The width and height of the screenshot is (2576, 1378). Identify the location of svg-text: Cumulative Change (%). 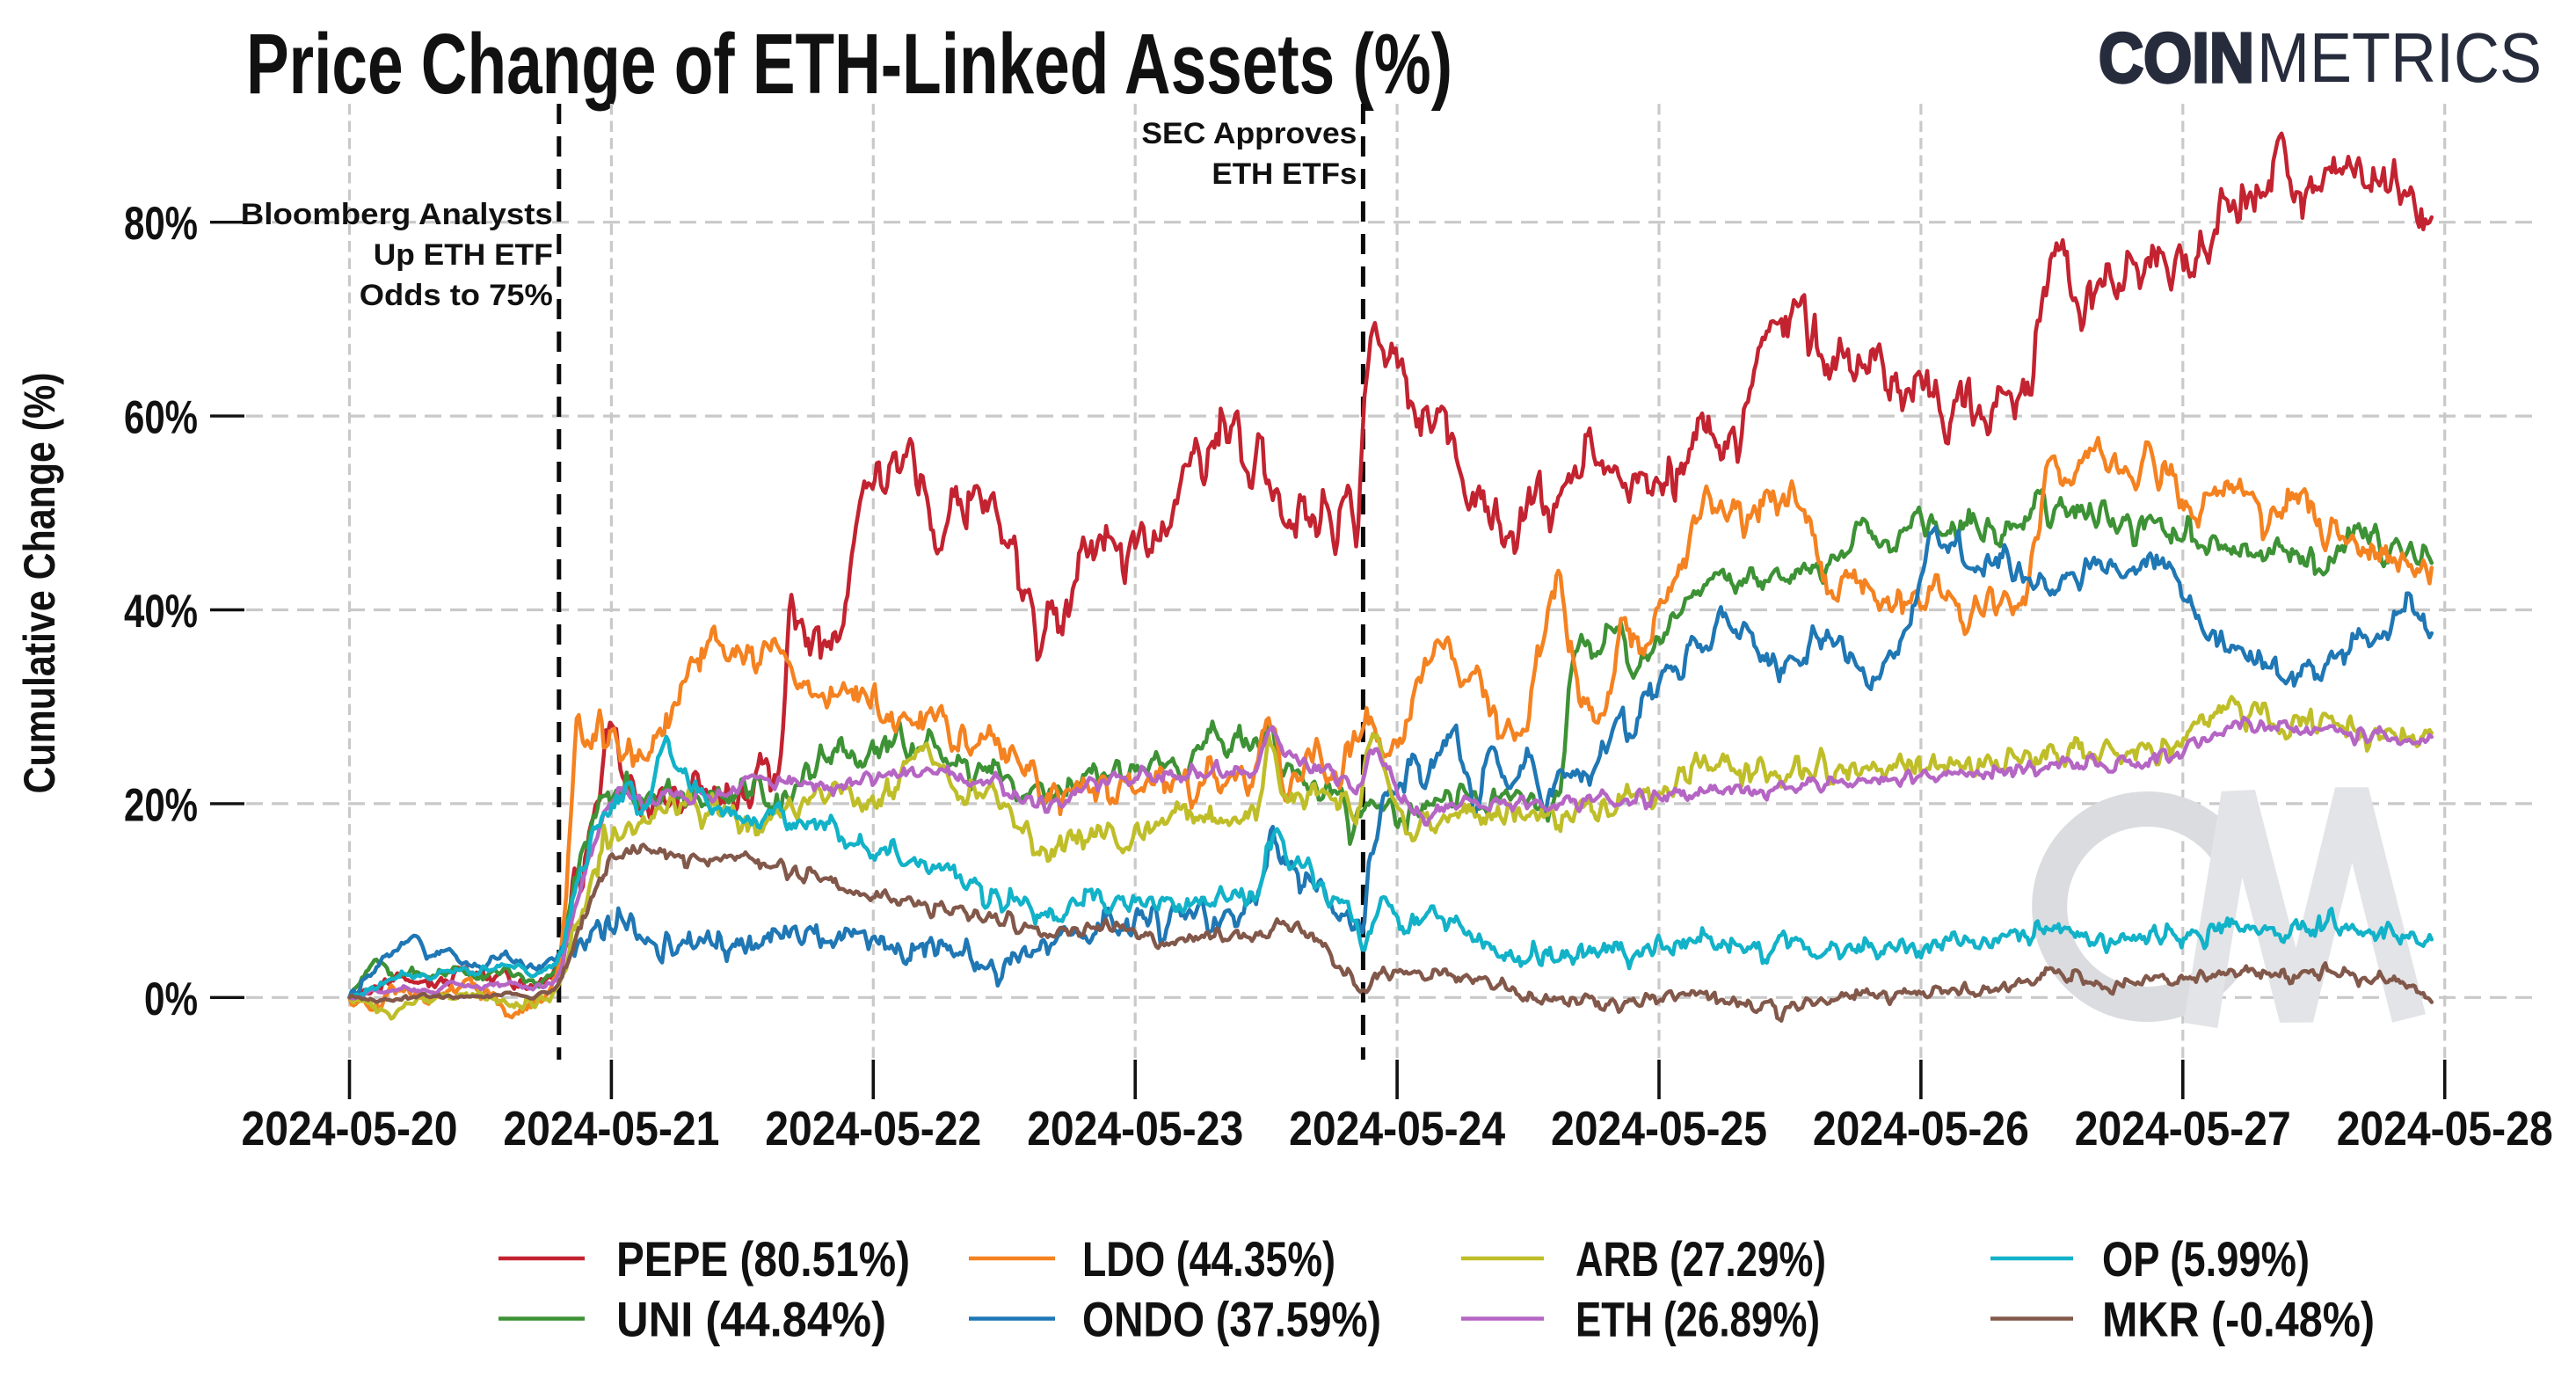
(39, 583).